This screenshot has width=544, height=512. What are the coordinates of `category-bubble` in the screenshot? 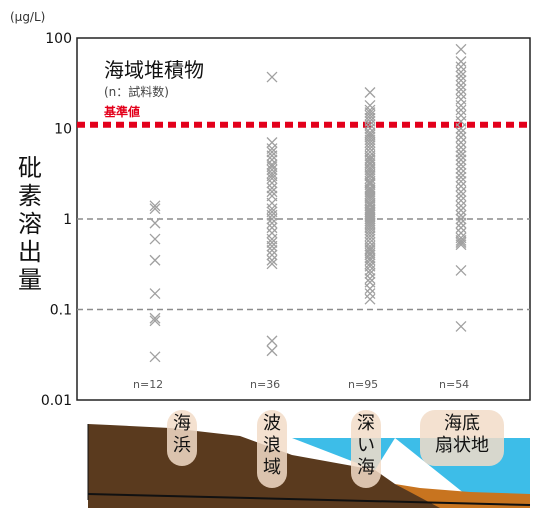 It's located at (462, 438).